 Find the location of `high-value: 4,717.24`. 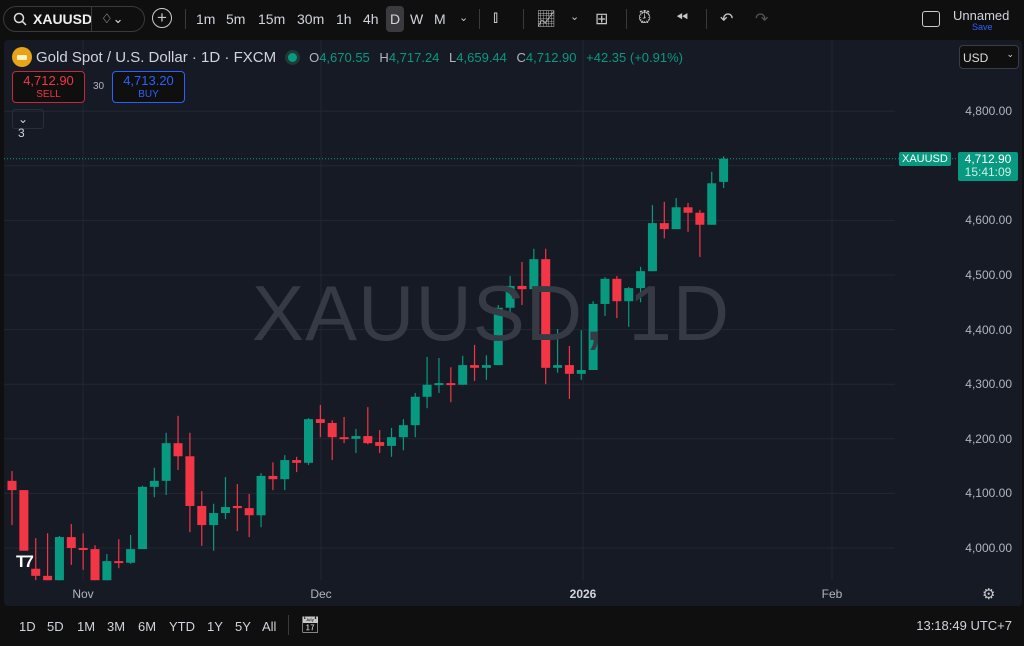

high-value: 4,717.24 is located at coordinates (414, 57).